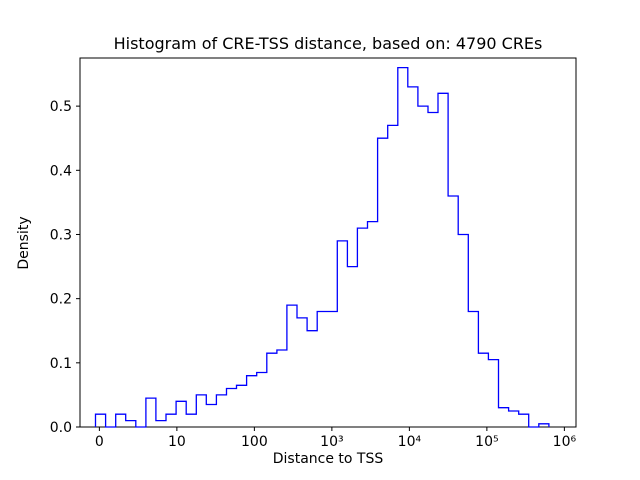 The image size is (640, 480). What do you see at coordinates (61, 171) in the screenshot?
I see `y-tick-label: 0.4` at bounding box center [61, 171].